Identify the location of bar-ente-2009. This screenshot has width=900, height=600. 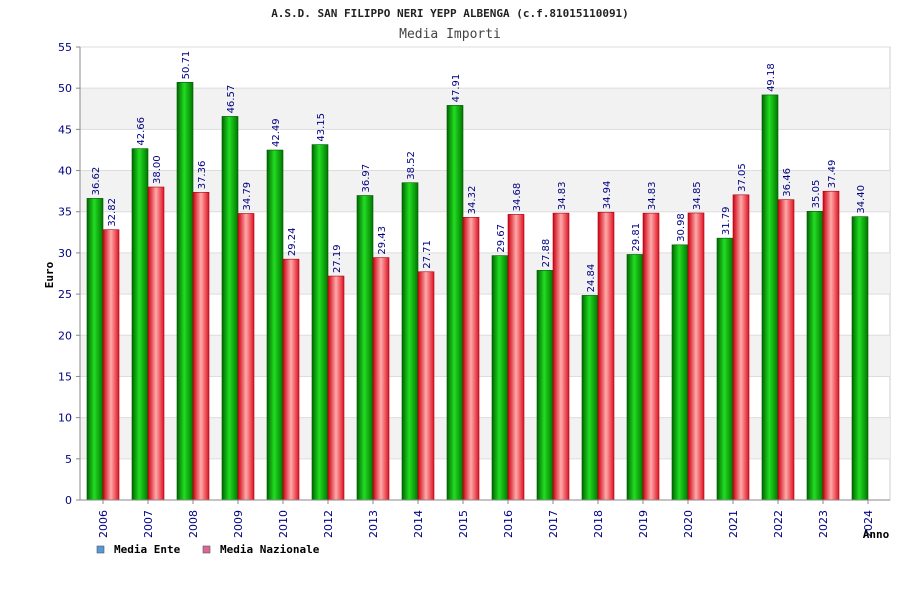
(230, 308).